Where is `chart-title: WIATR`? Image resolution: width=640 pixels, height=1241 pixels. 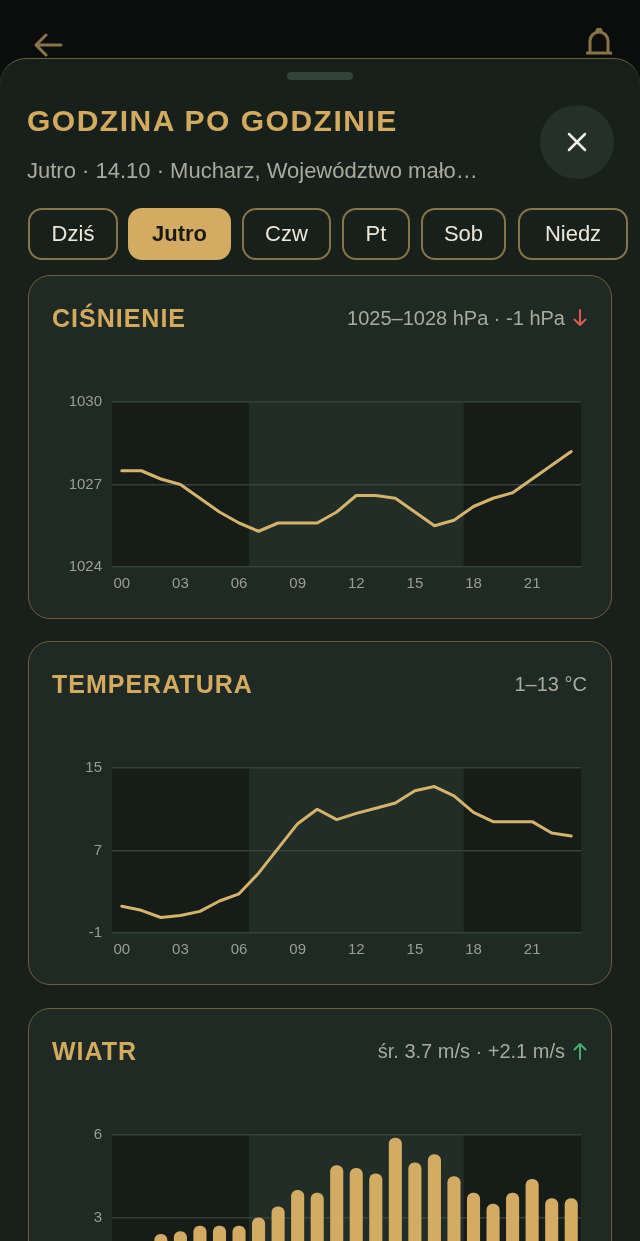 chart-title: WIATR is located at coordinates (95, 1051).